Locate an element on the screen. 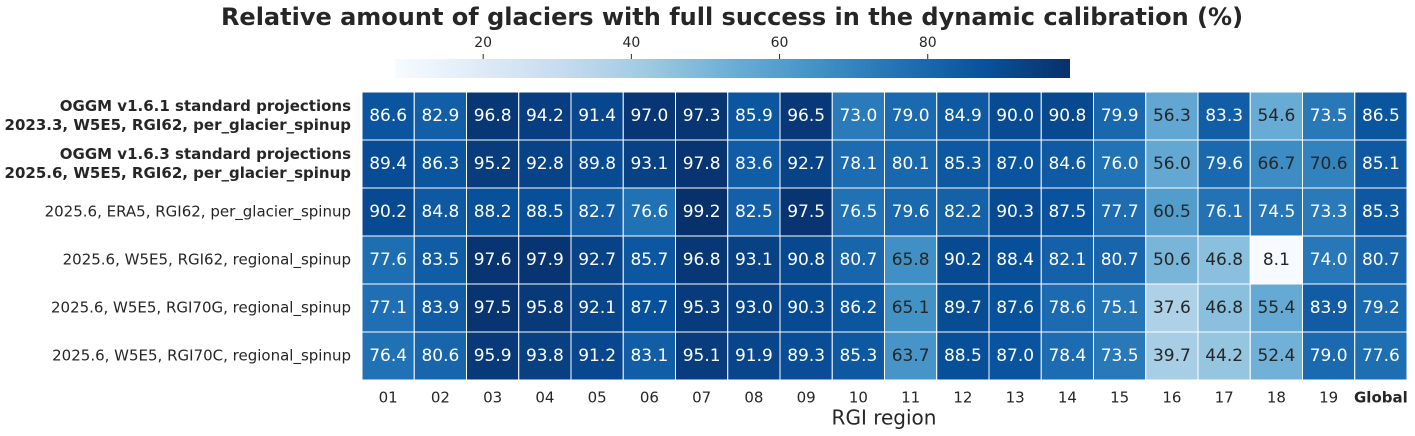  cell-label: 90.2 is located at coordinates (388, 212).